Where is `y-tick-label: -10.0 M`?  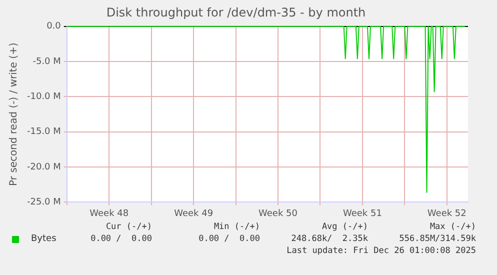
y-tick-label: -10.0 M is located at coordinates (43, 97).